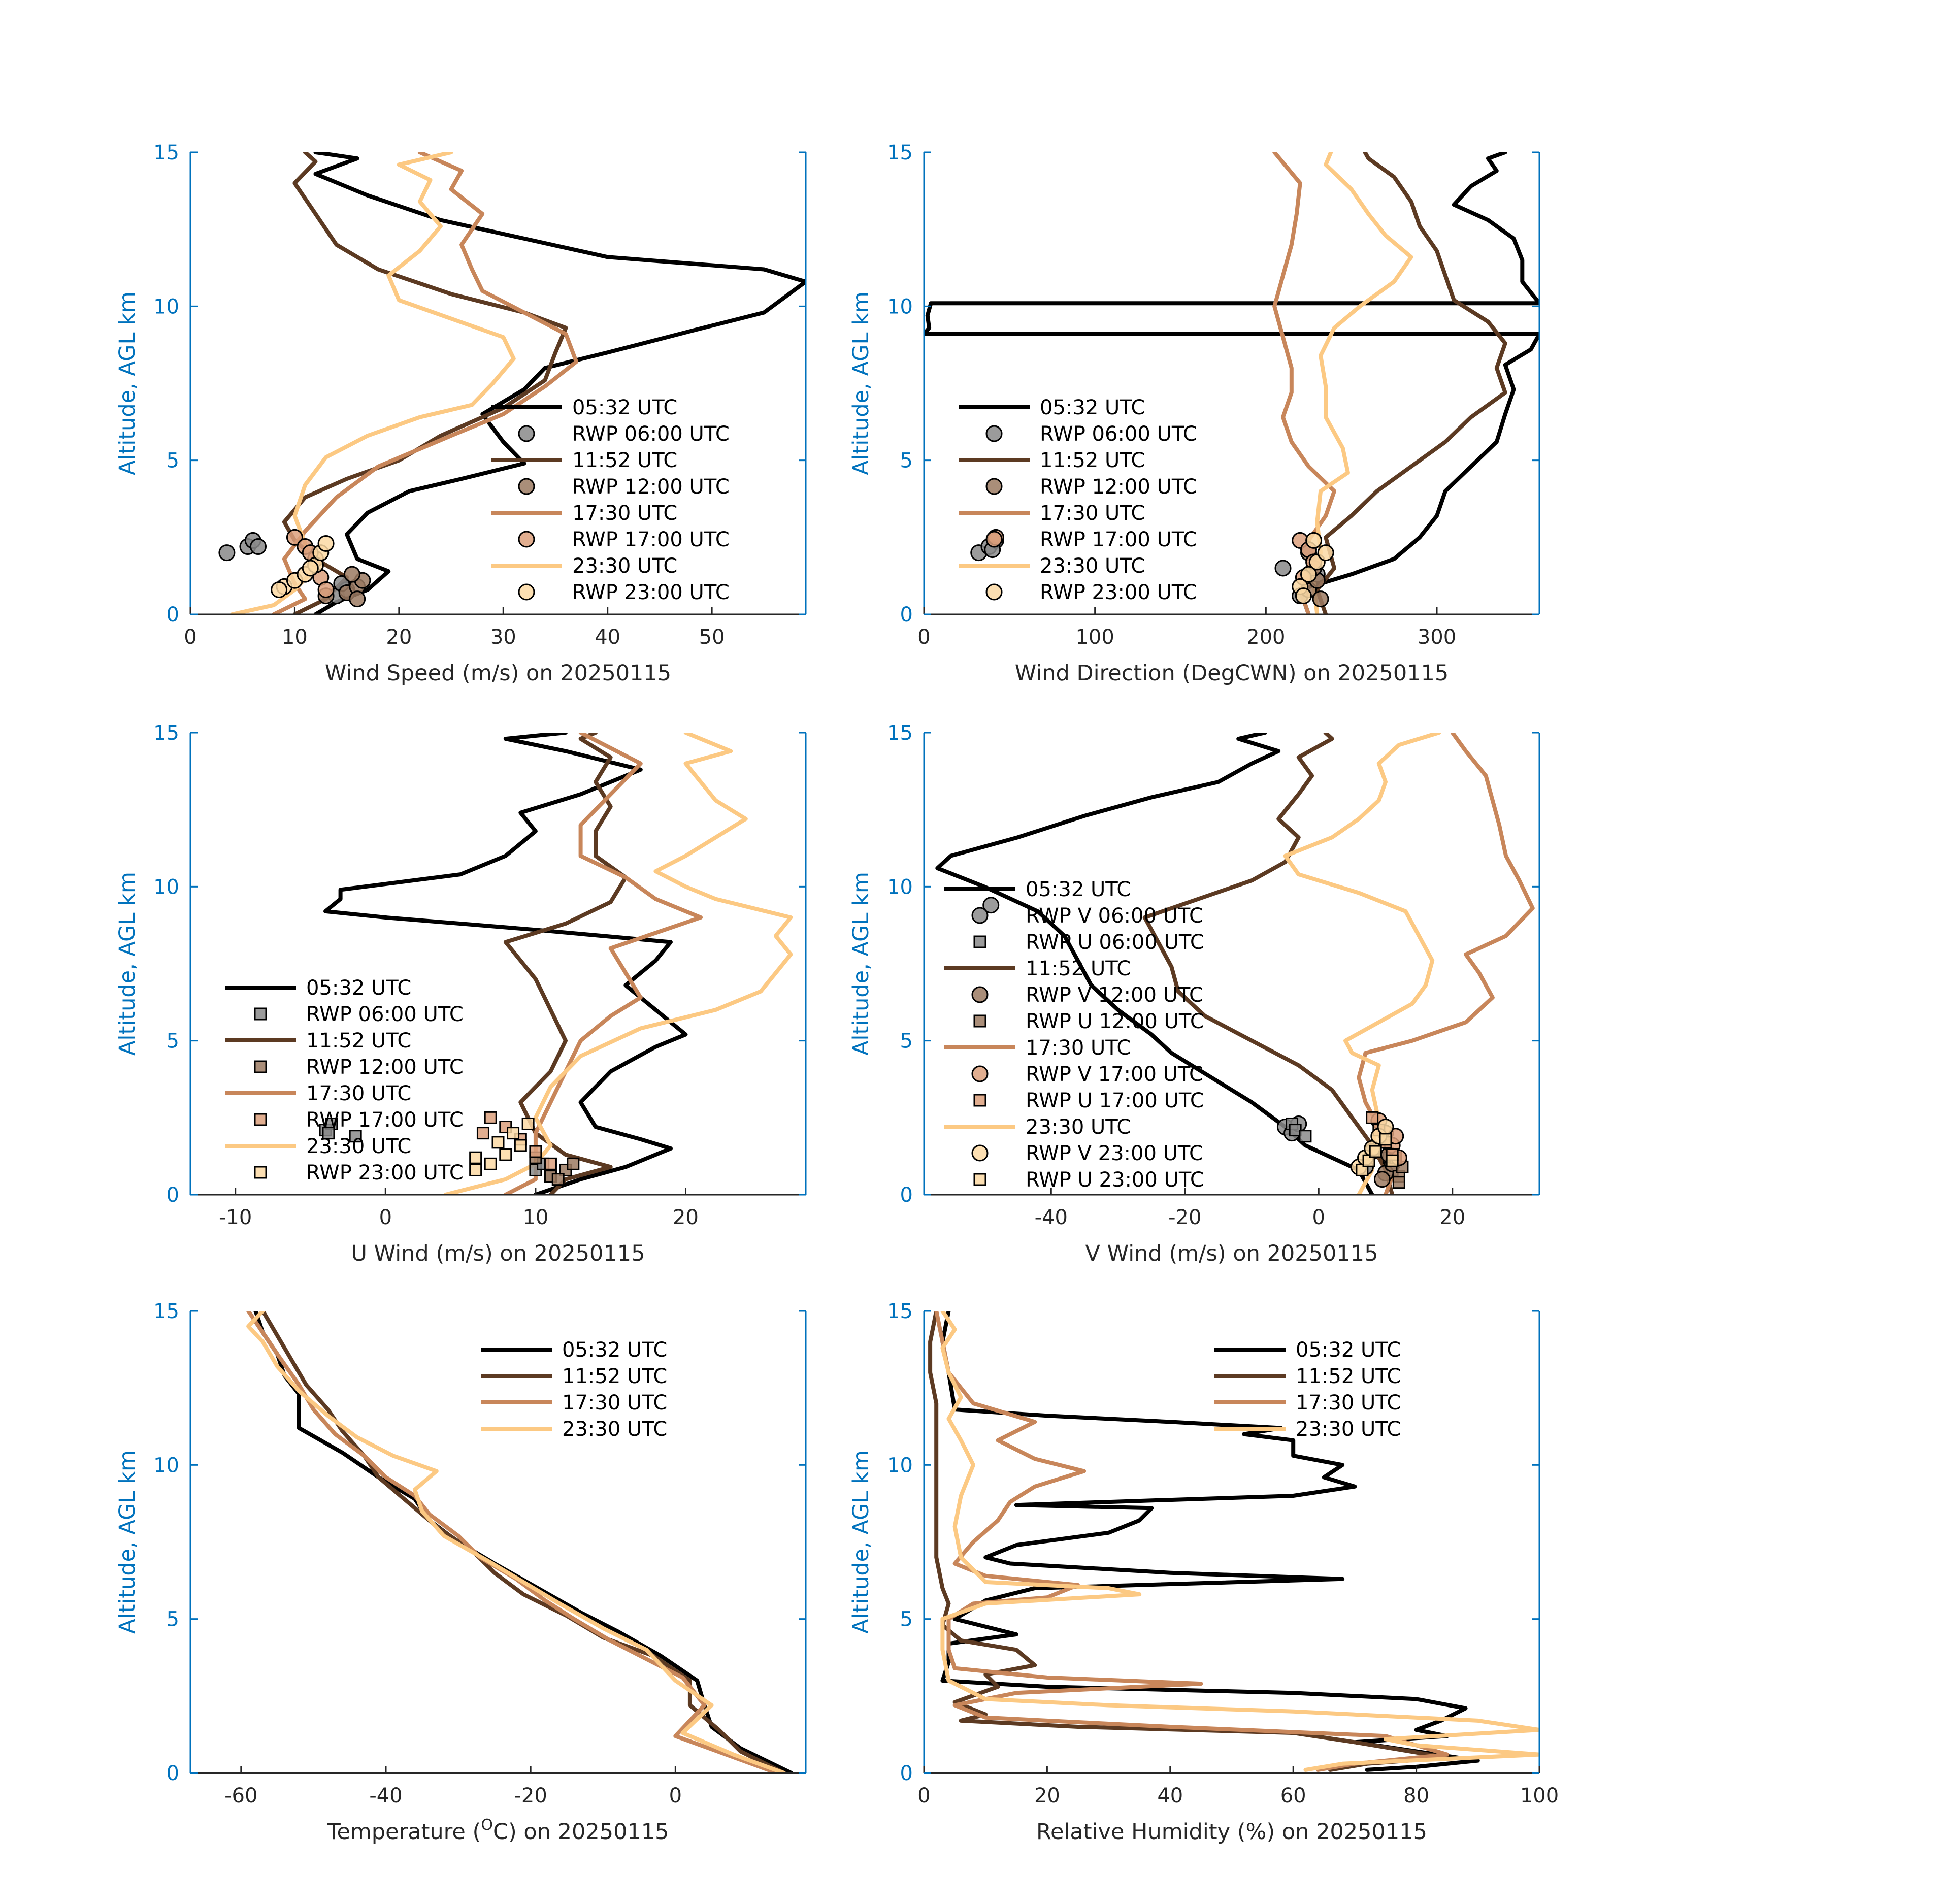 Image resolution: width=1942 pixels, height=1904 pixels. Describe the element at coordinates (385, 1173) in the screenshot. I see `u-wind-legend-label: RWP 23:00 UTC` at that location.